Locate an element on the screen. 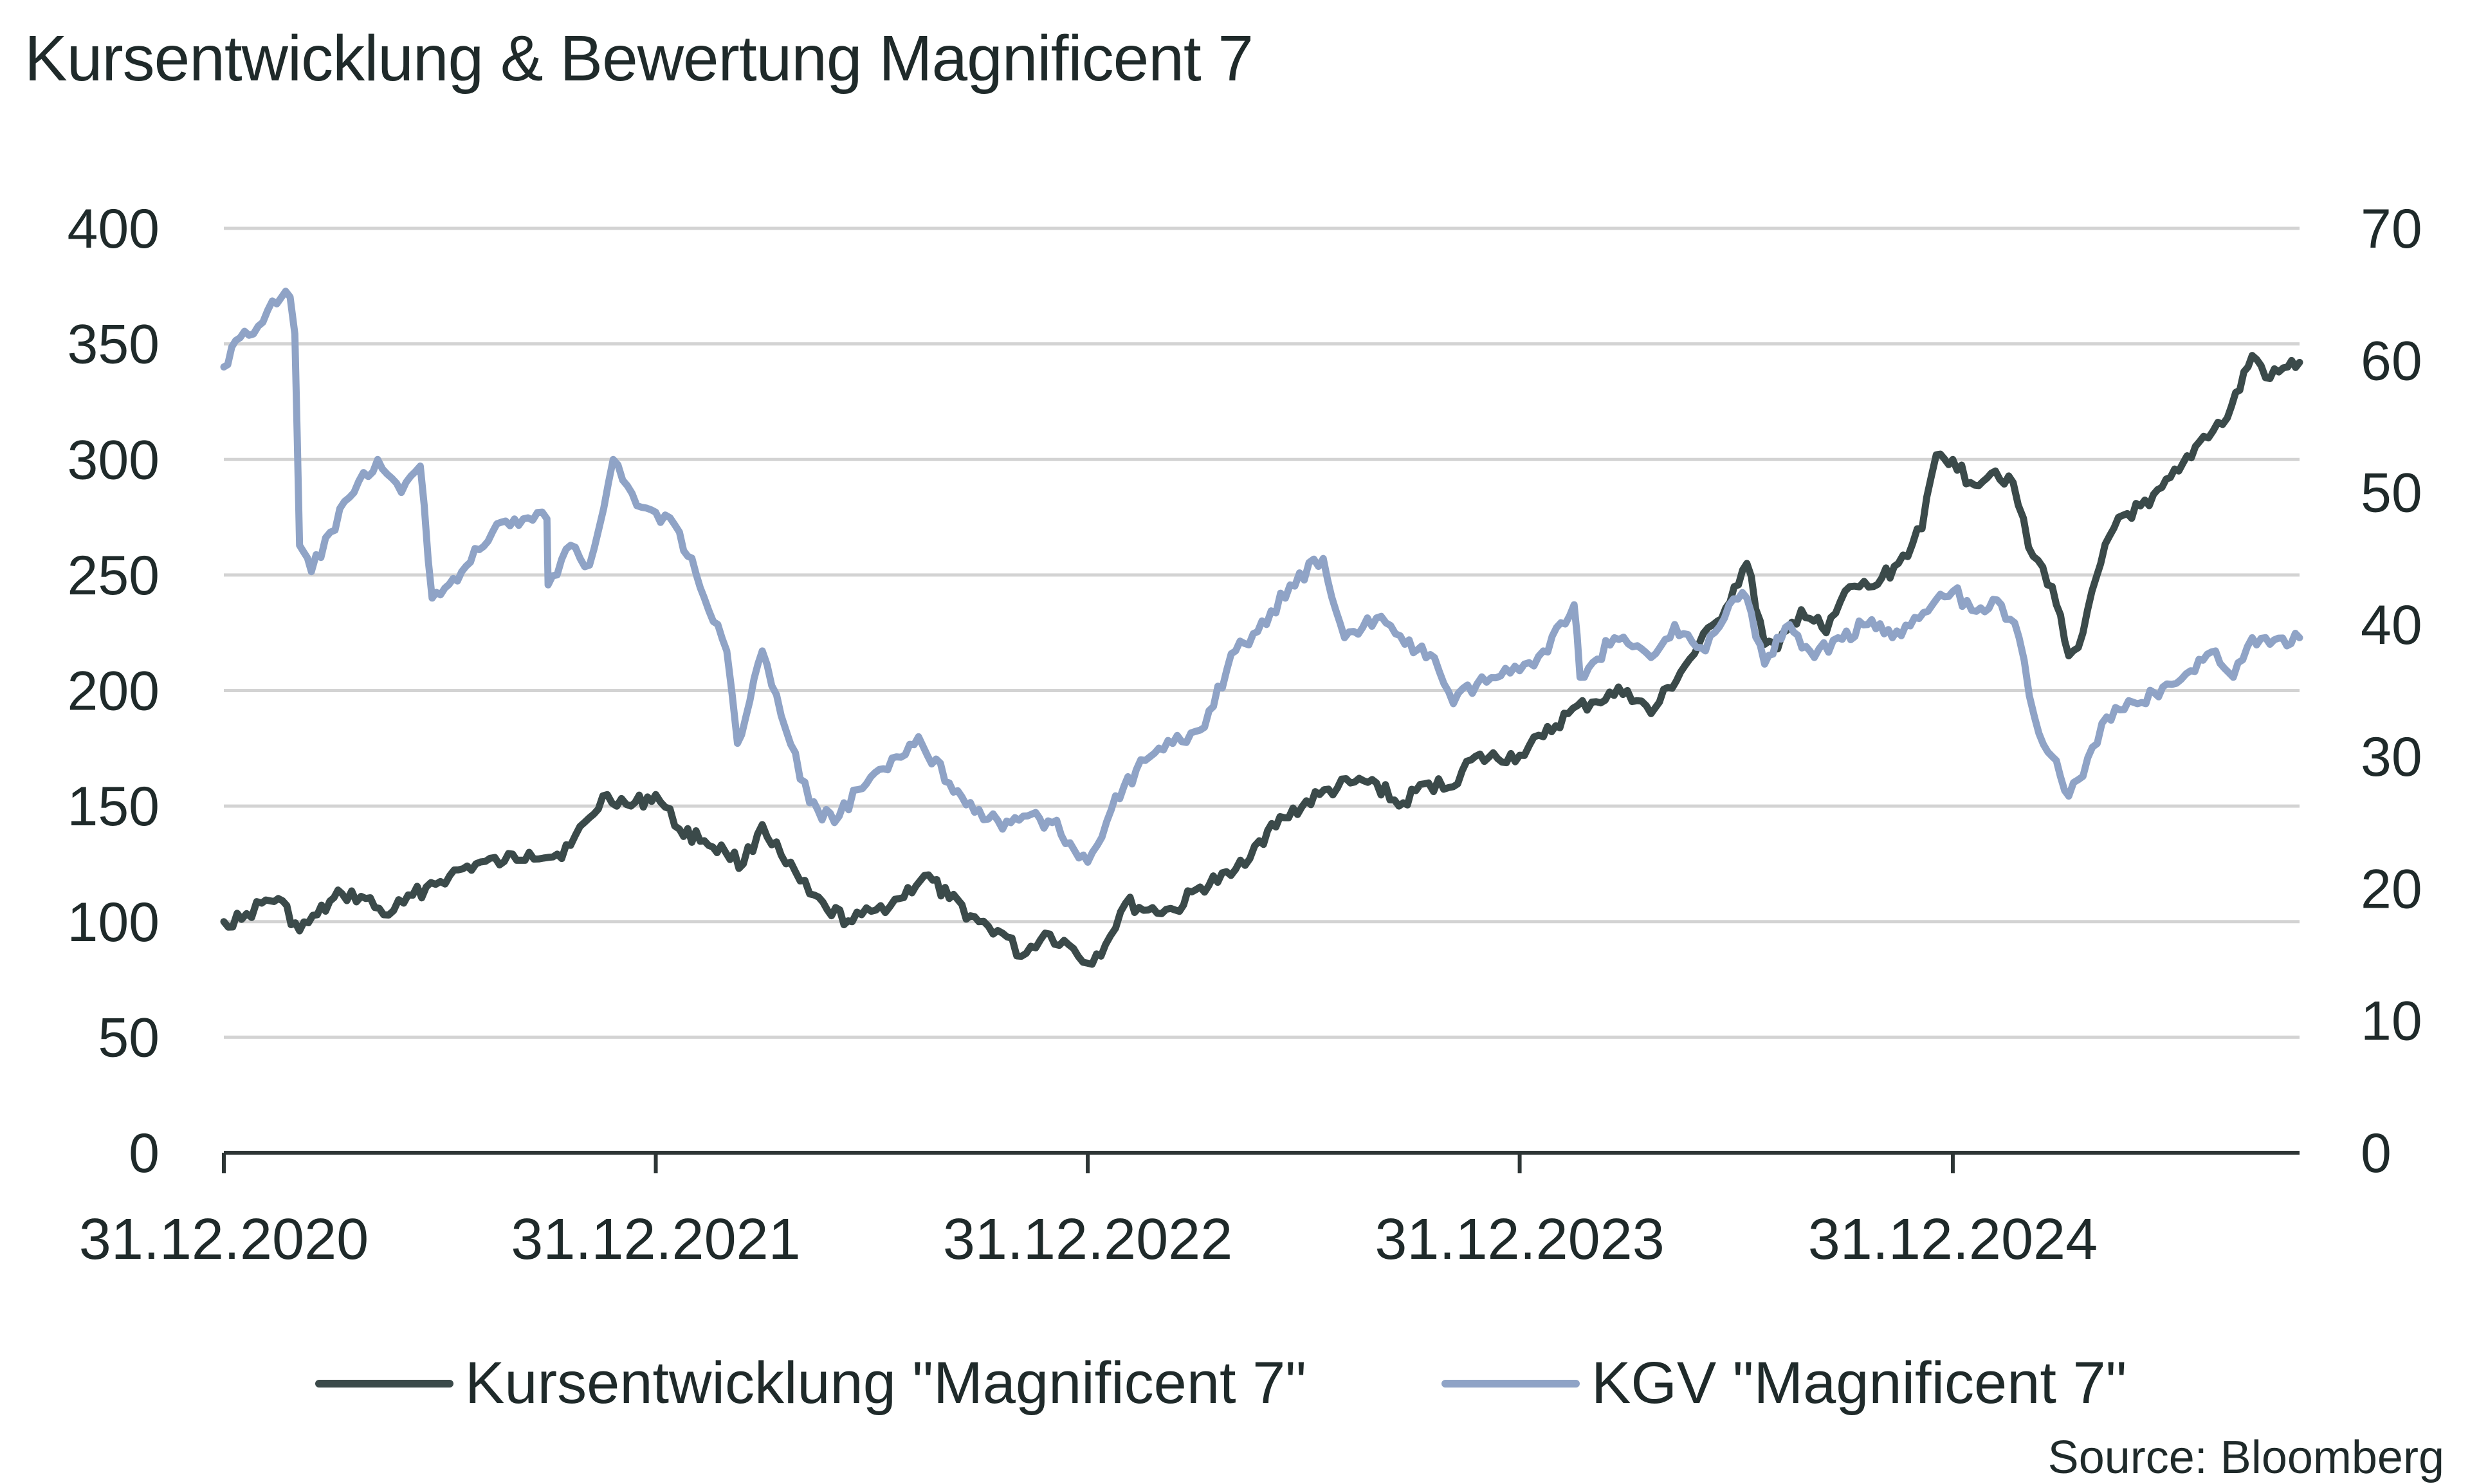  y-left-tick-label: 300 is located at coordinates (114, 460).